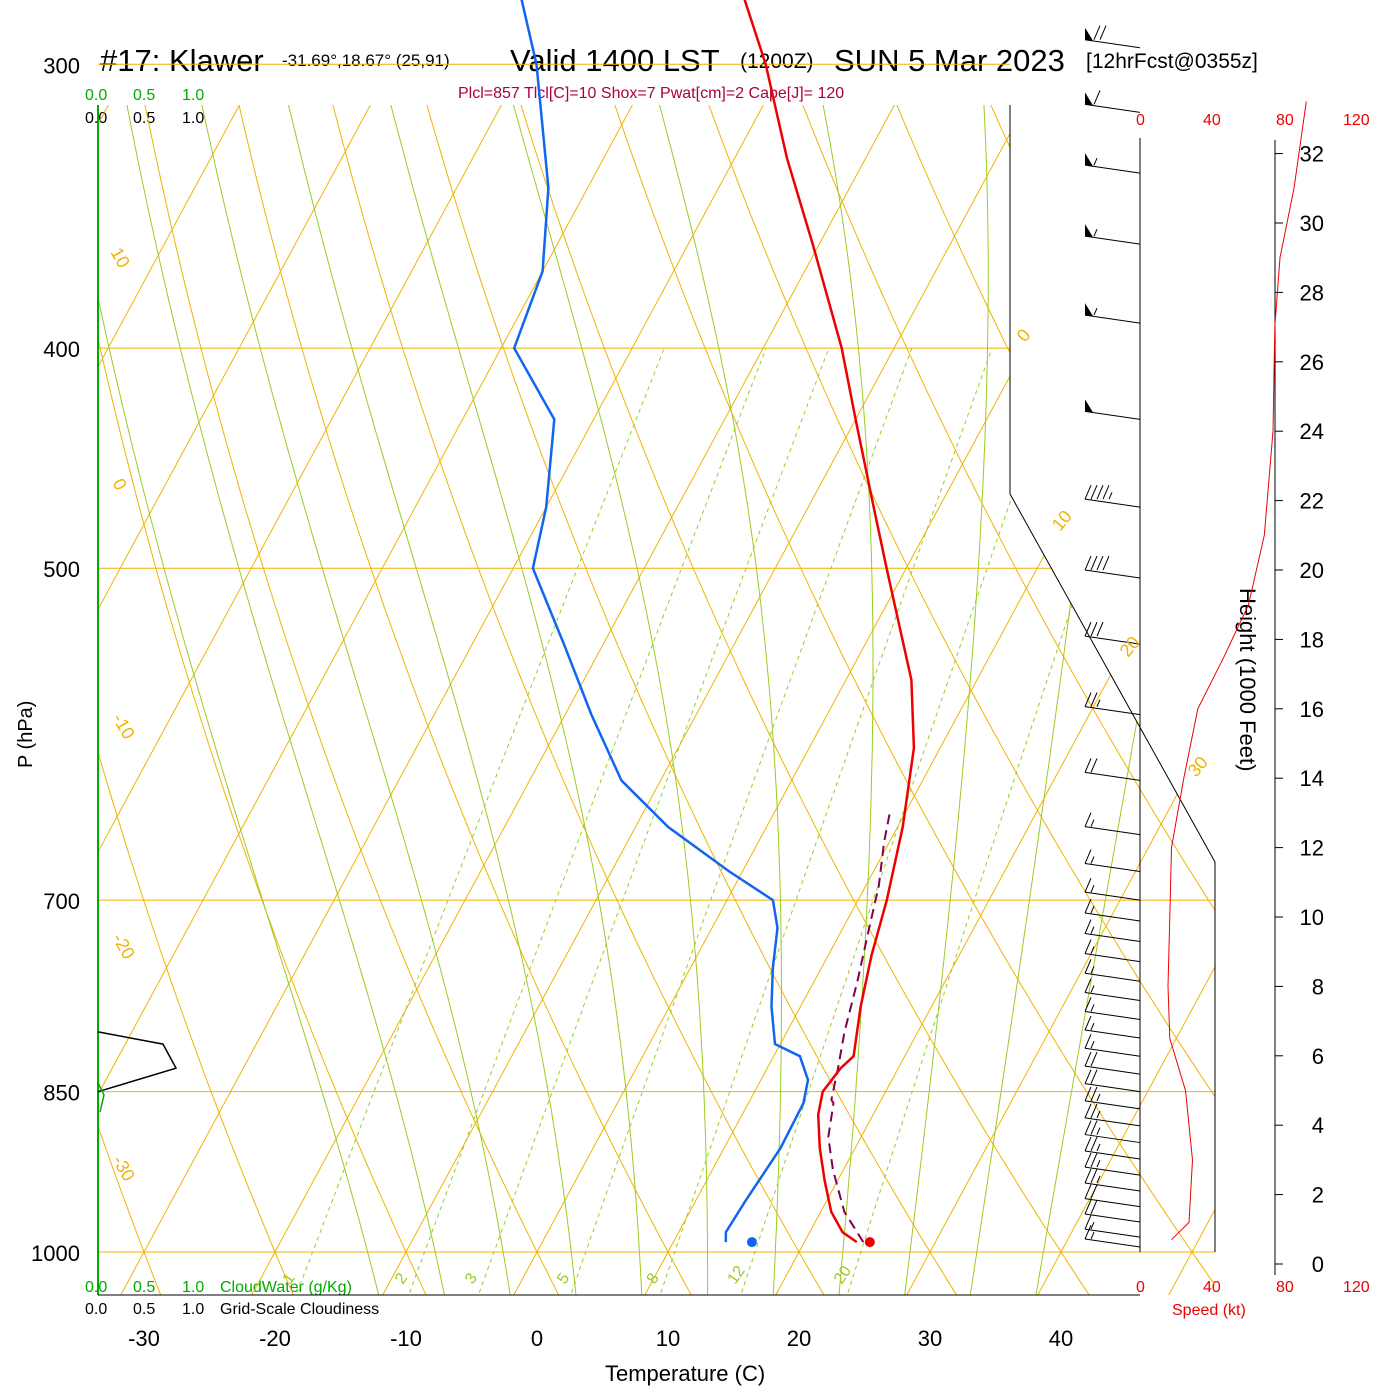  What do you see at coordinates (1312, 223) in the screenshot?
I see `height-tick-label: 30` at bounding box center [1312, 223].